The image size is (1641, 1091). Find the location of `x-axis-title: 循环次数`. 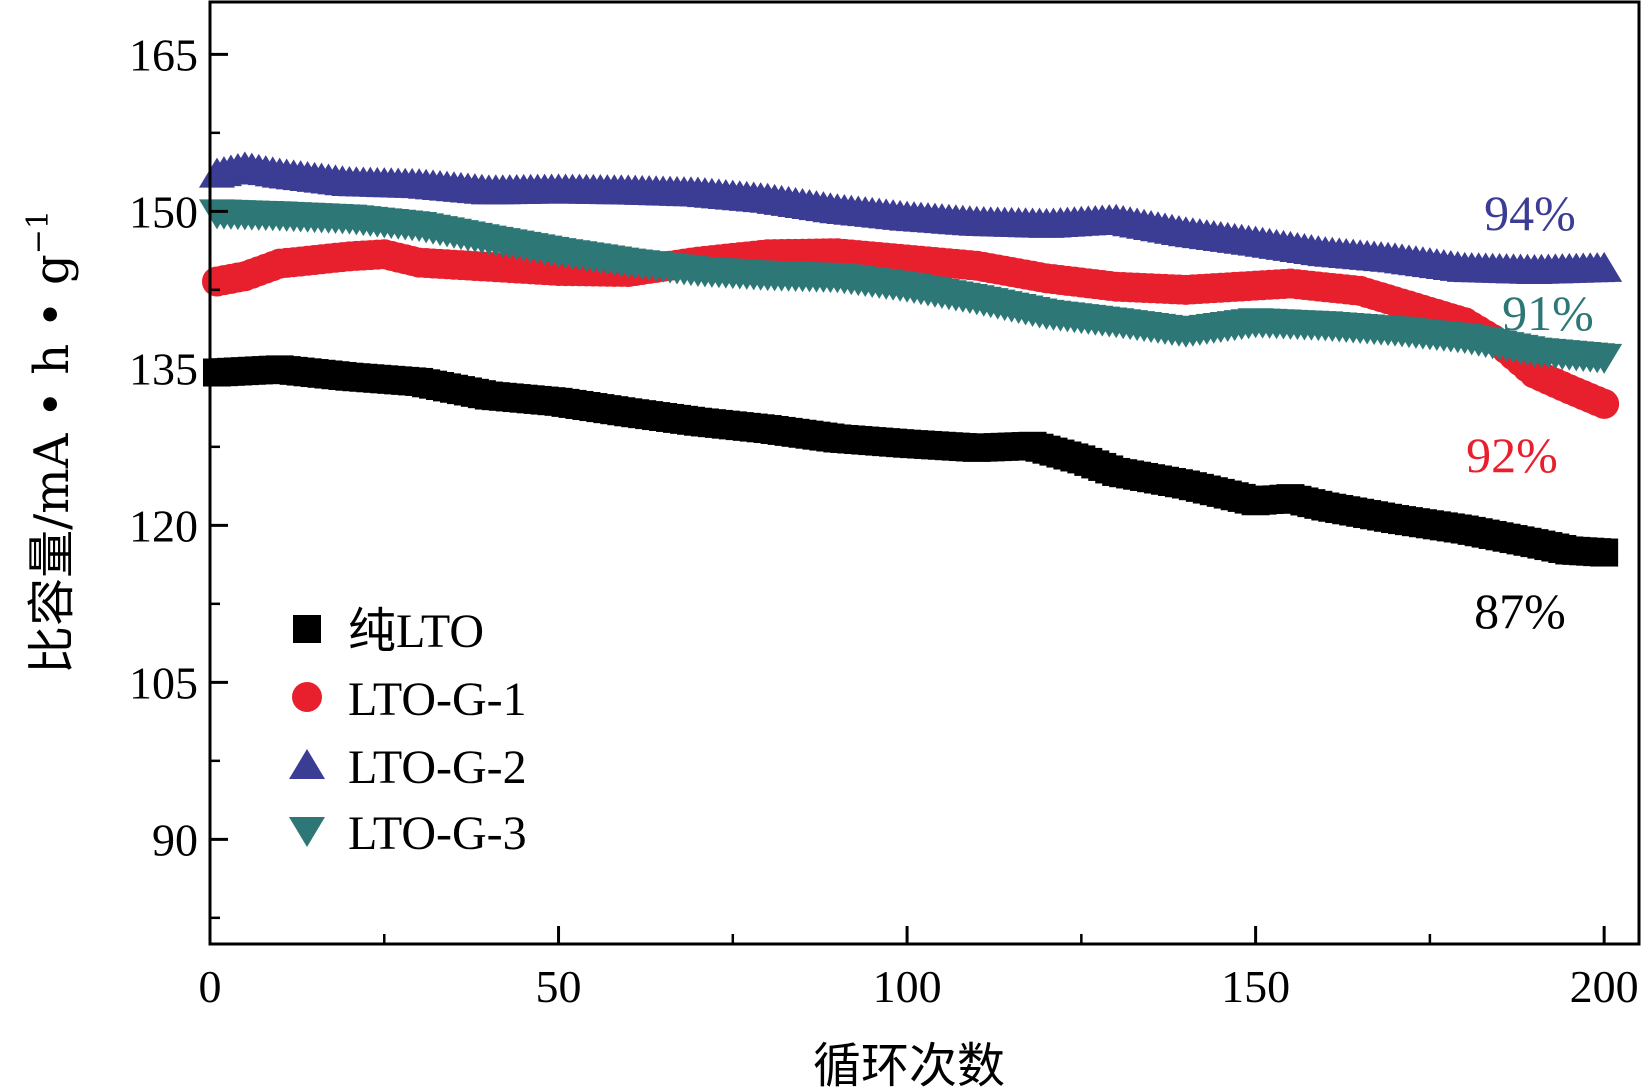

x-axis-title: 循环次数 is located at coordinates (909, 1064).